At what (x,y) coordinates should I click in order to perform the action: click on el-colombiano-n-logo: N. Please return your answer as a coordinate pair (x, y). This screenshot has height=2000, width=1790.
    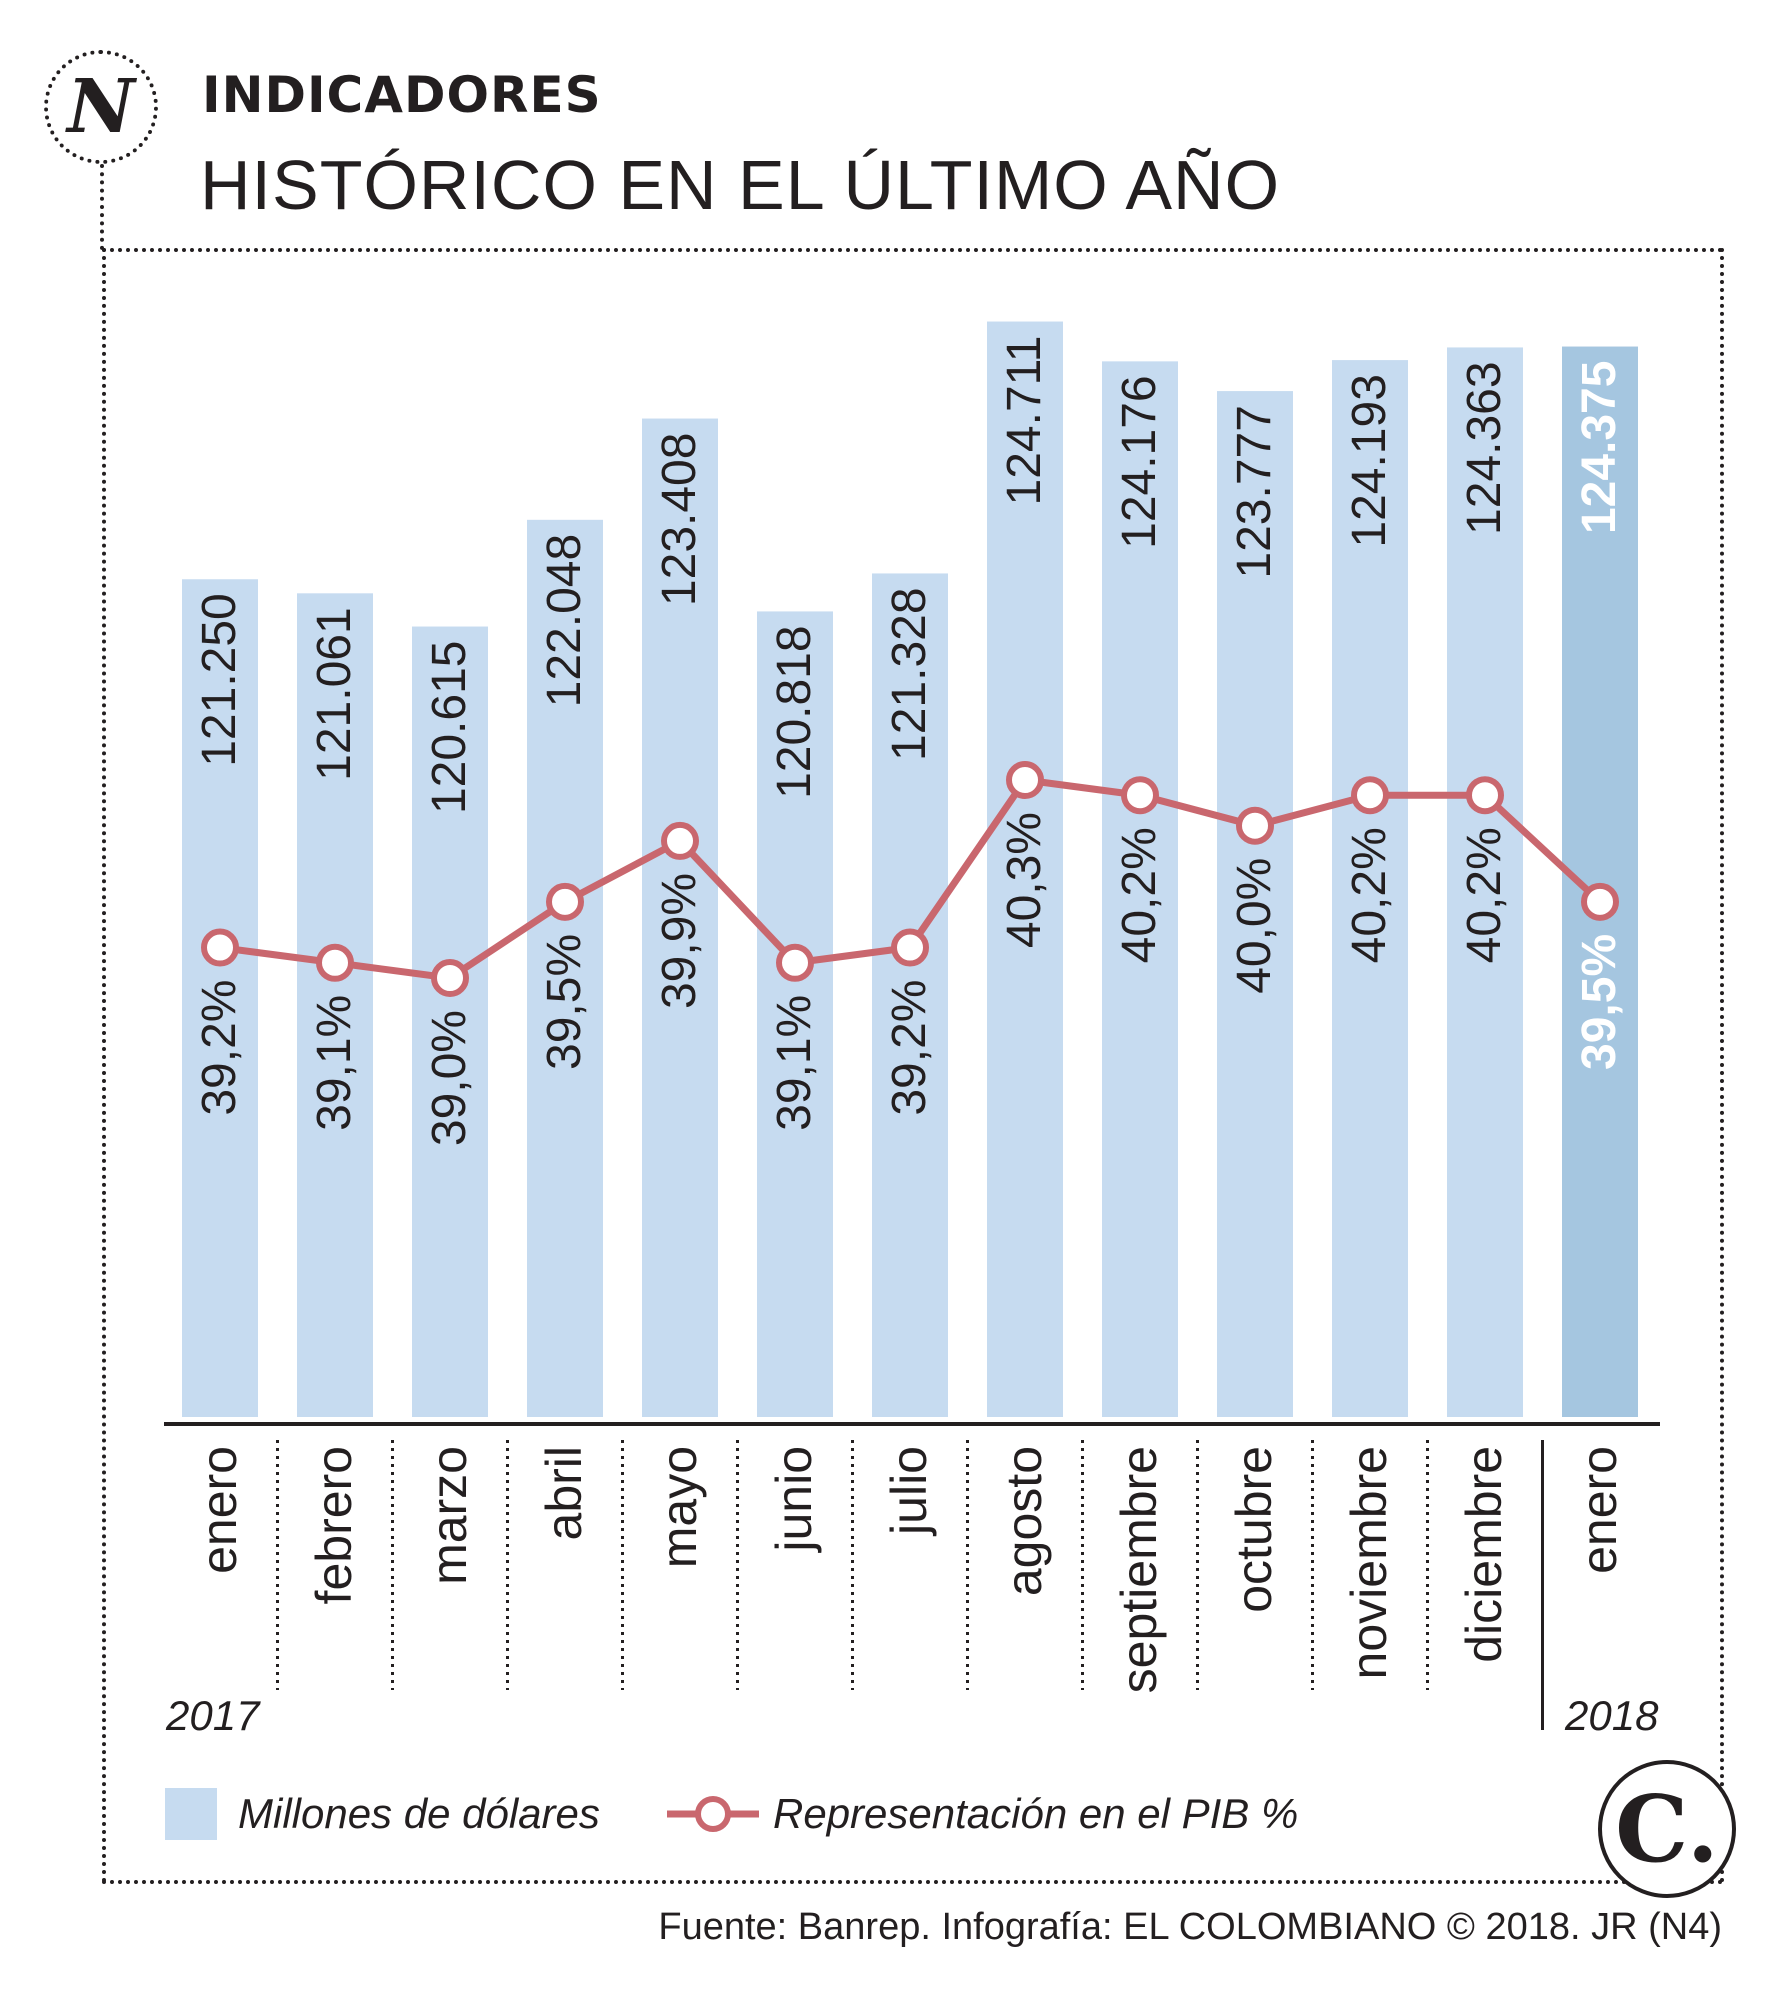
    Looking at the image, I should click on (101, 107).